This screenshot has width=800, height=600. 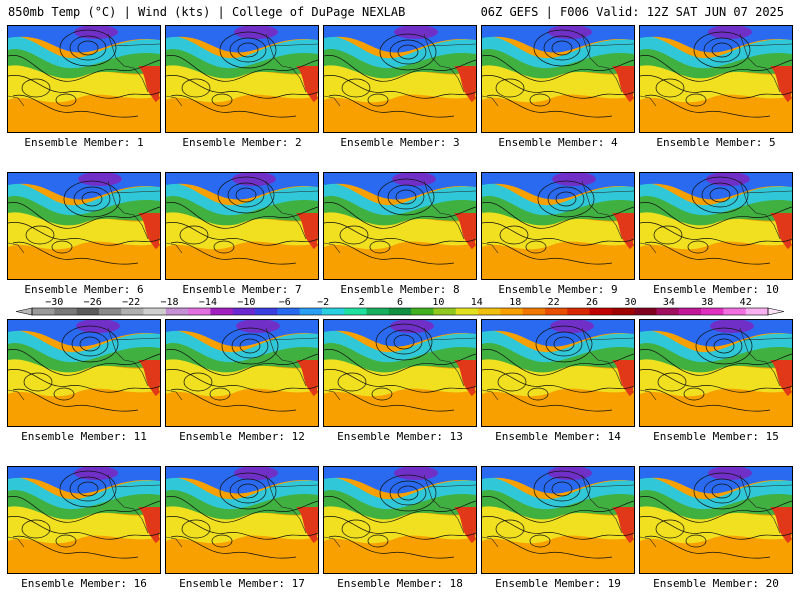 What do you see at coordinates (776, 311) in the screenshot?
I see `colorbar-high-arrow` at bounding box center [776, 311].